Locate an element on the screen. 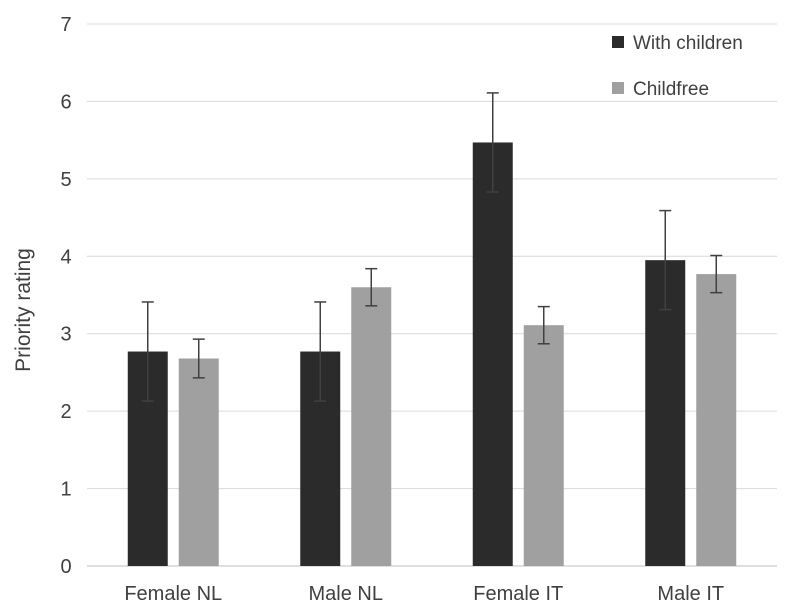  y-tick-label: 3 is located at coordinates (65, 335).